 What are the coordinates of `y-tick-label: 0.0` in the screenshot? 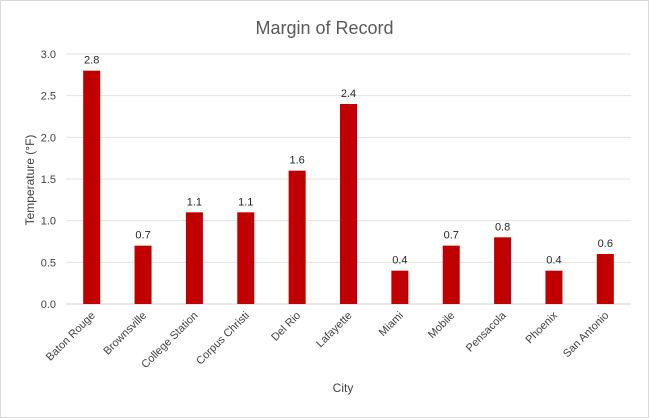 It's located at (48, 305).